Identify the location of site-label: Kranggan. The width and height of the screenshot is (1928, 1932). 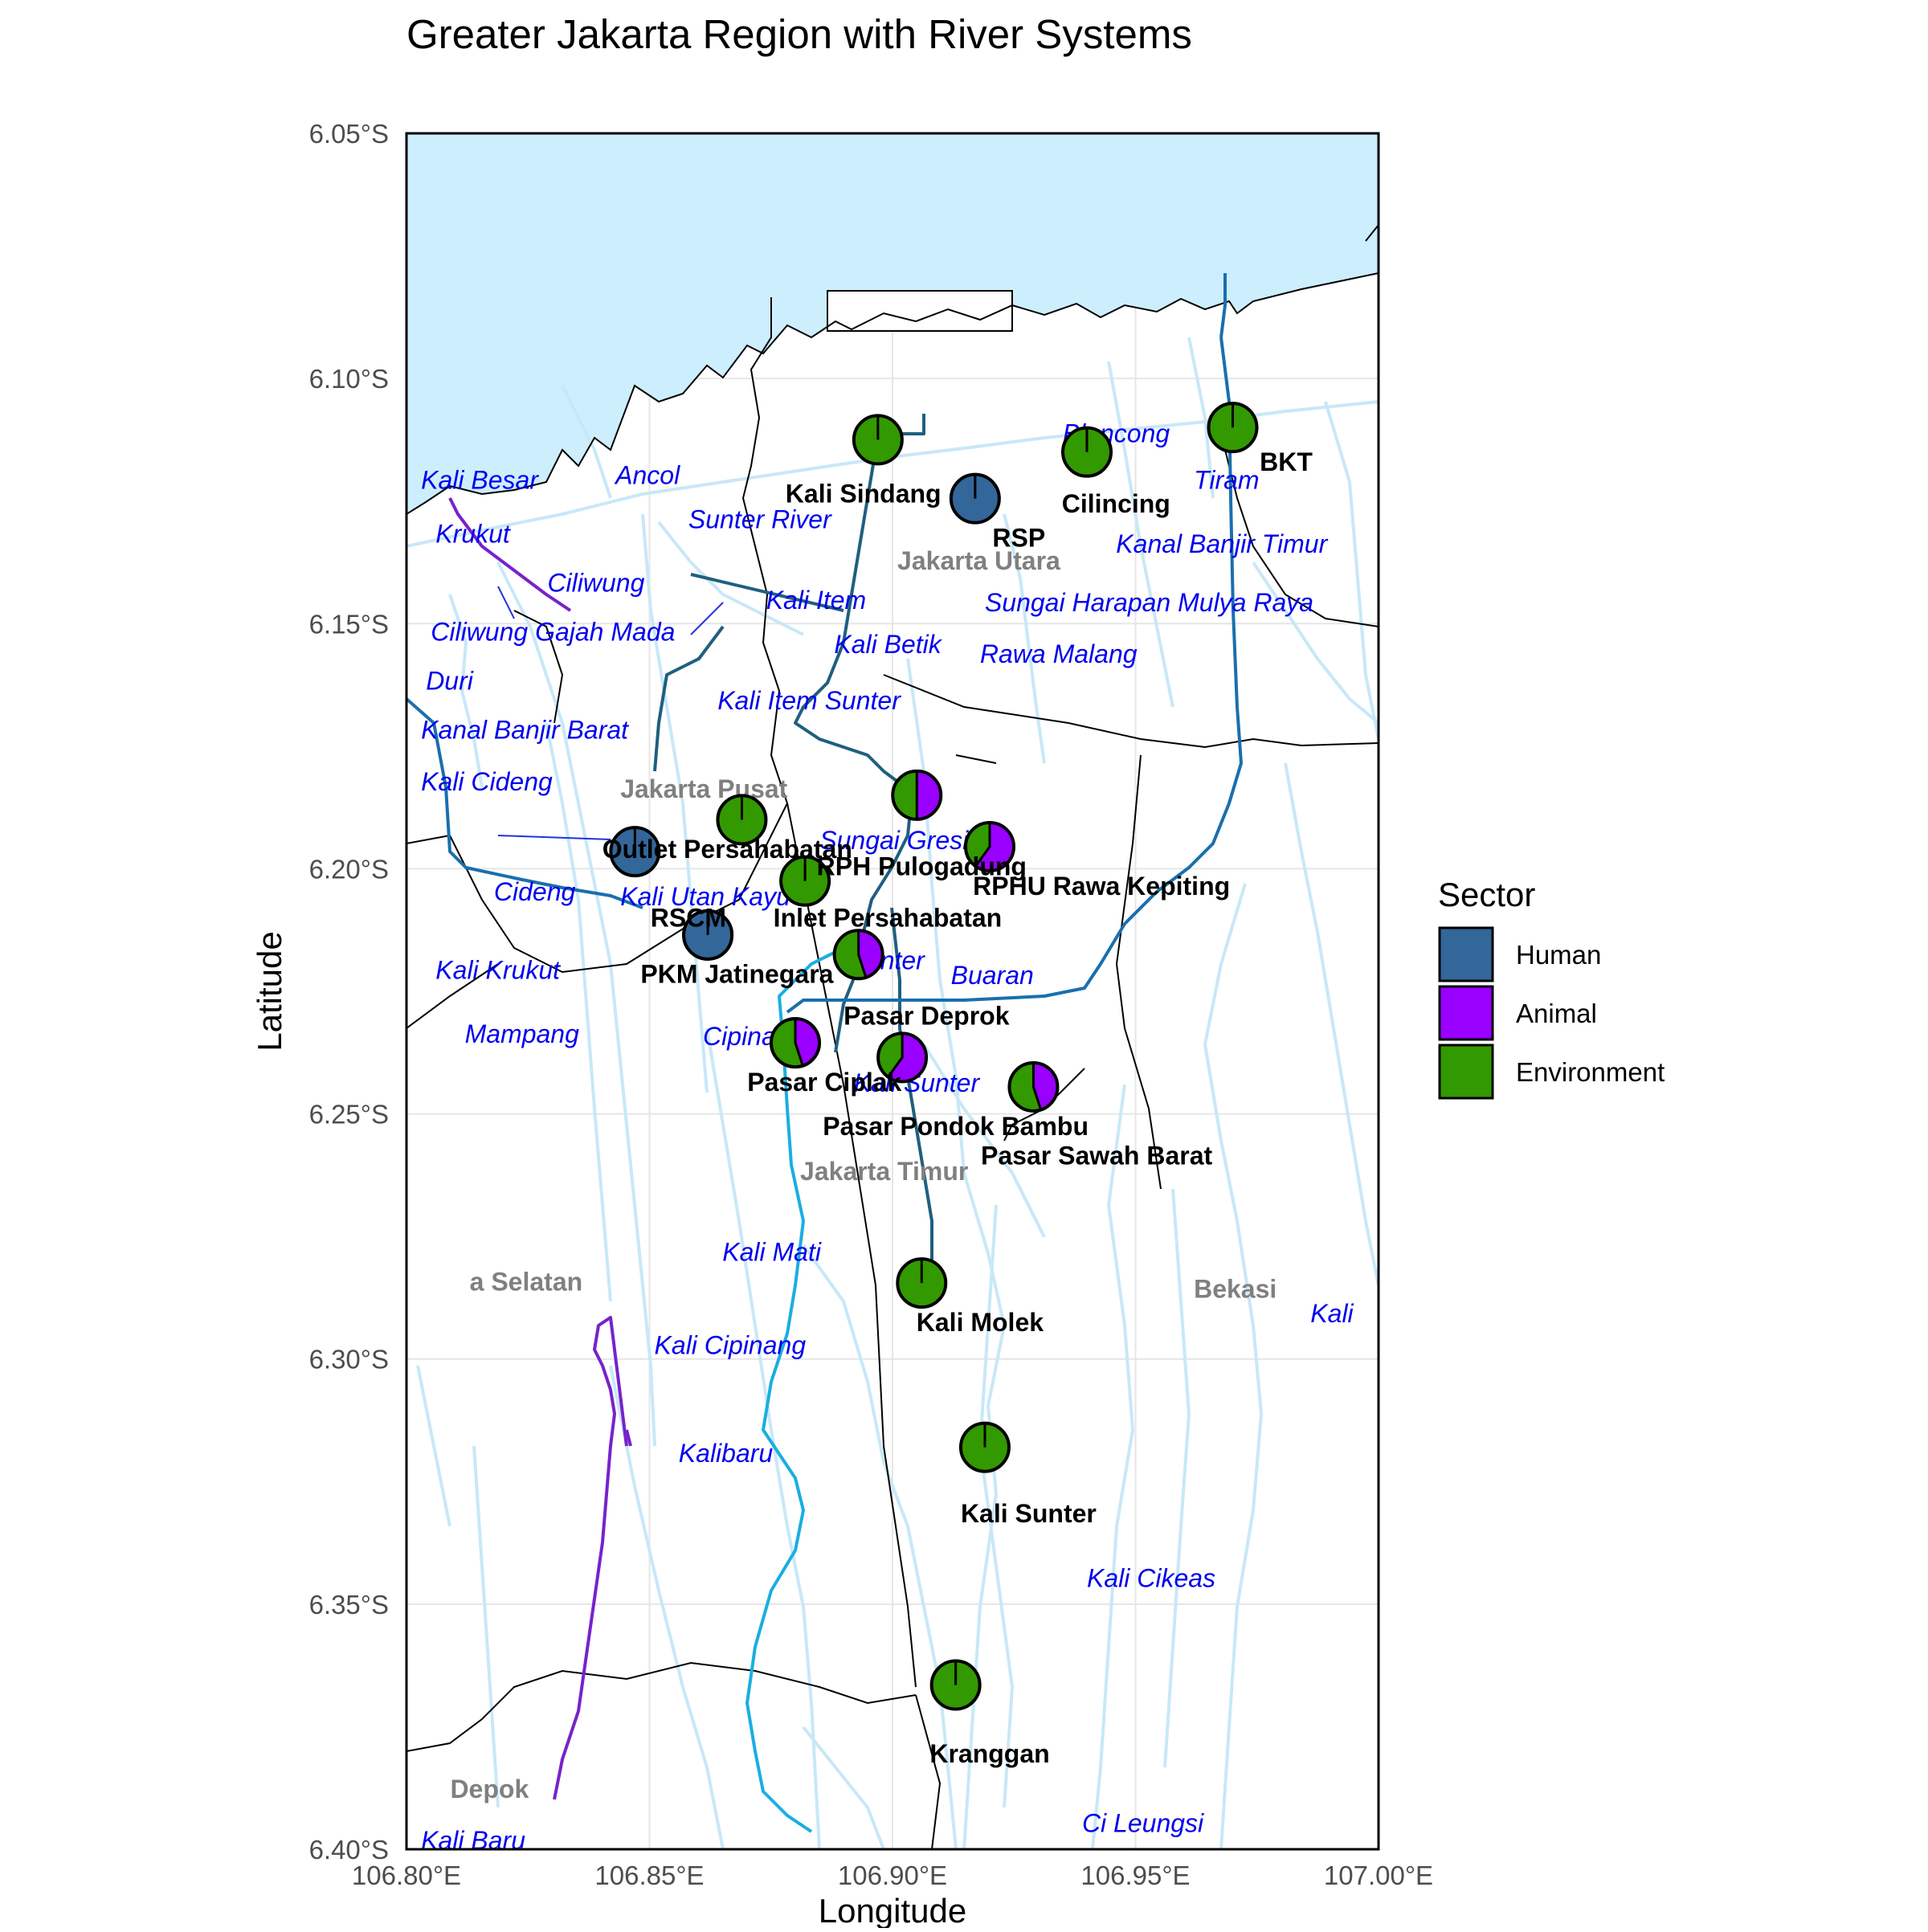
(989, 1754).